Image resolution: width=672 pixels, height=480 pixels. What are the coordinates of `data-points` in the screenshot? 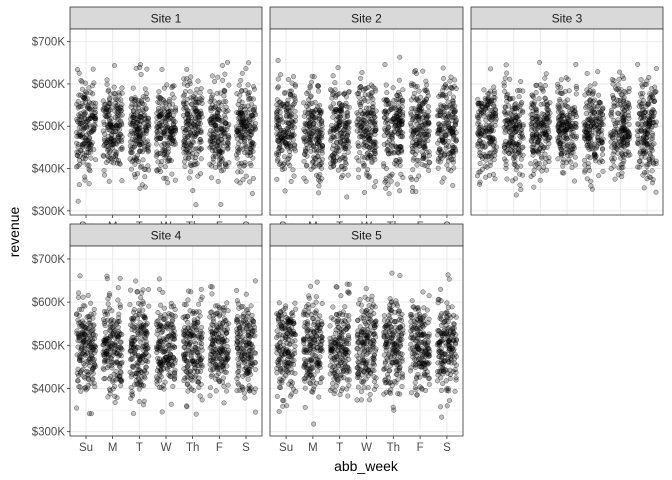 It's located at (166, 133).